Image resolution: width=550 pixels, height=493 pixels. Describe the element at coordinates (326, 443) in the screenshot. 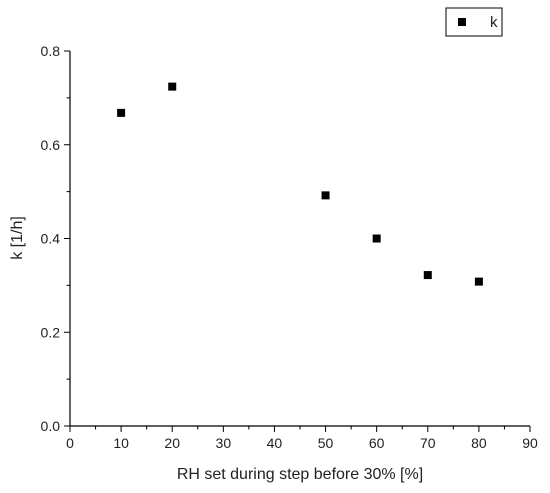

I see `x-tick-label: 50` at that location.